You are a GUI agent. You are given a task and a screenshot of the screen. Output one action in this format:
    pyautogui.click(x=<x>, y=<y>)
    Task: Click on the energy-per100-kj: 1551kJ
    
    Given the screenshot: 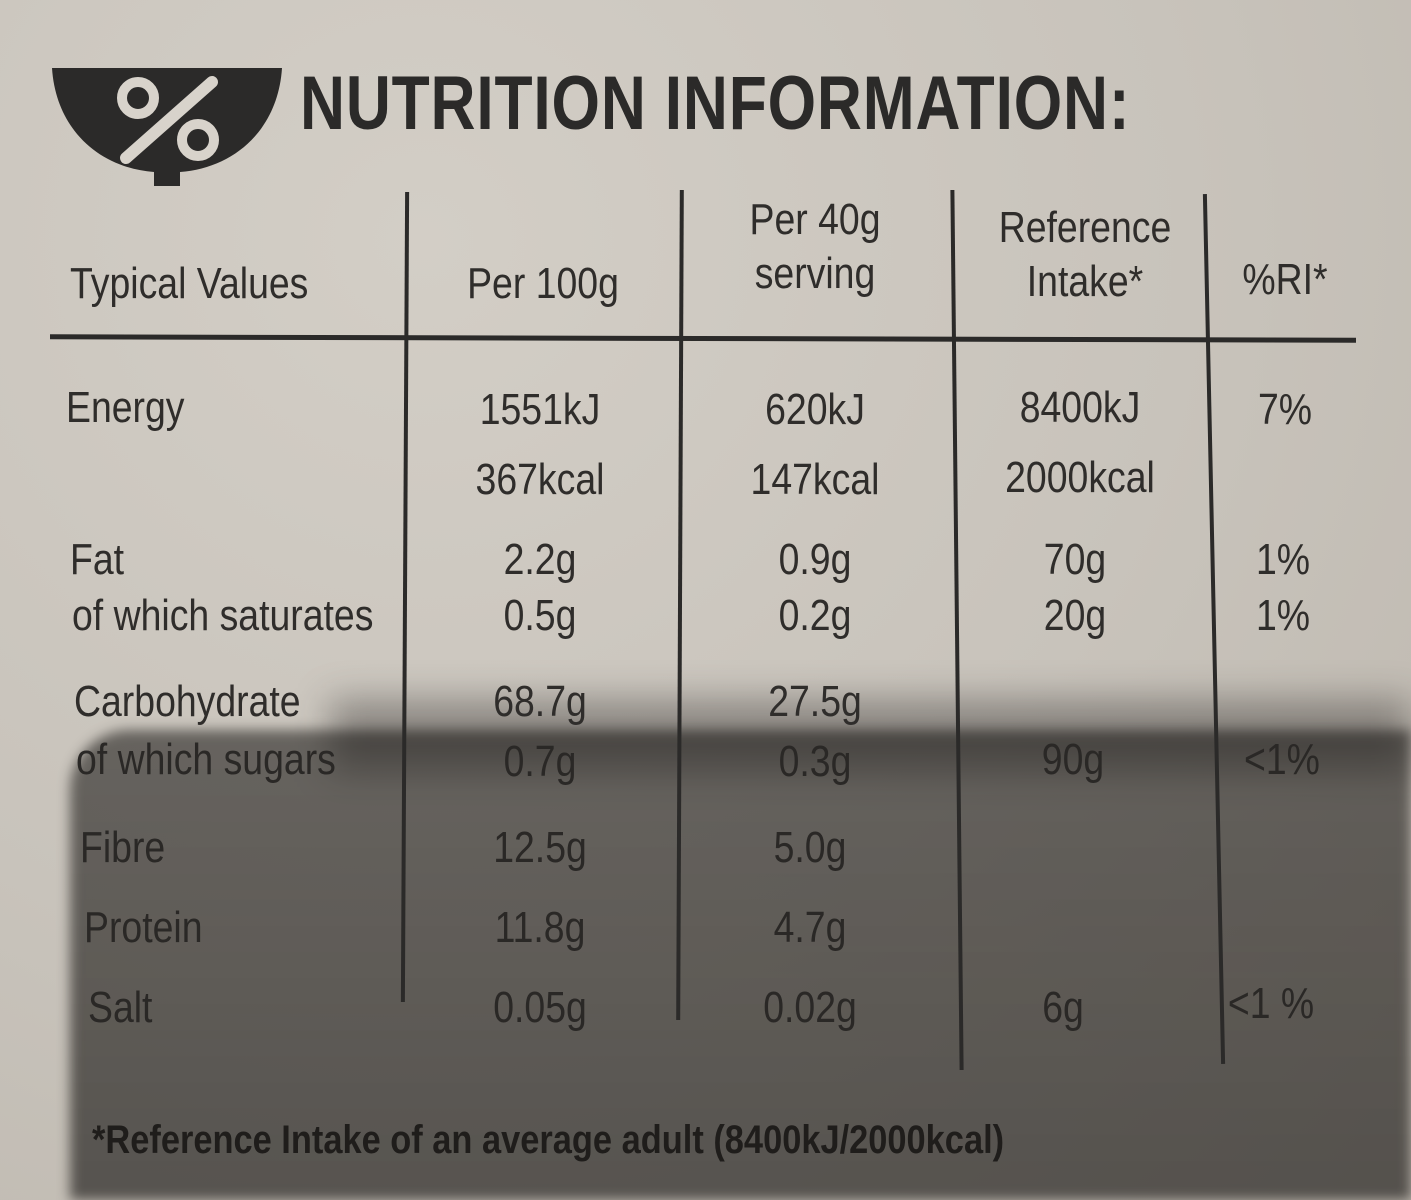 What is the action you would take?
    pyautogui.click(x=540, y=409)
    